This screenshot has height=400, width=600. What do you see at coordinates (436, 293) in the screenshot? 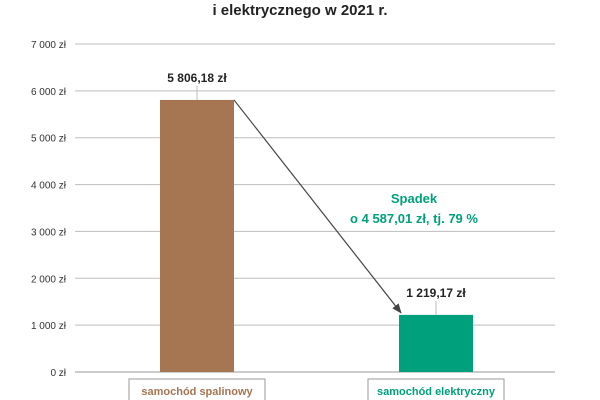
I see `data-label: 1 219,17 zł` at bounding box center [436, 293].